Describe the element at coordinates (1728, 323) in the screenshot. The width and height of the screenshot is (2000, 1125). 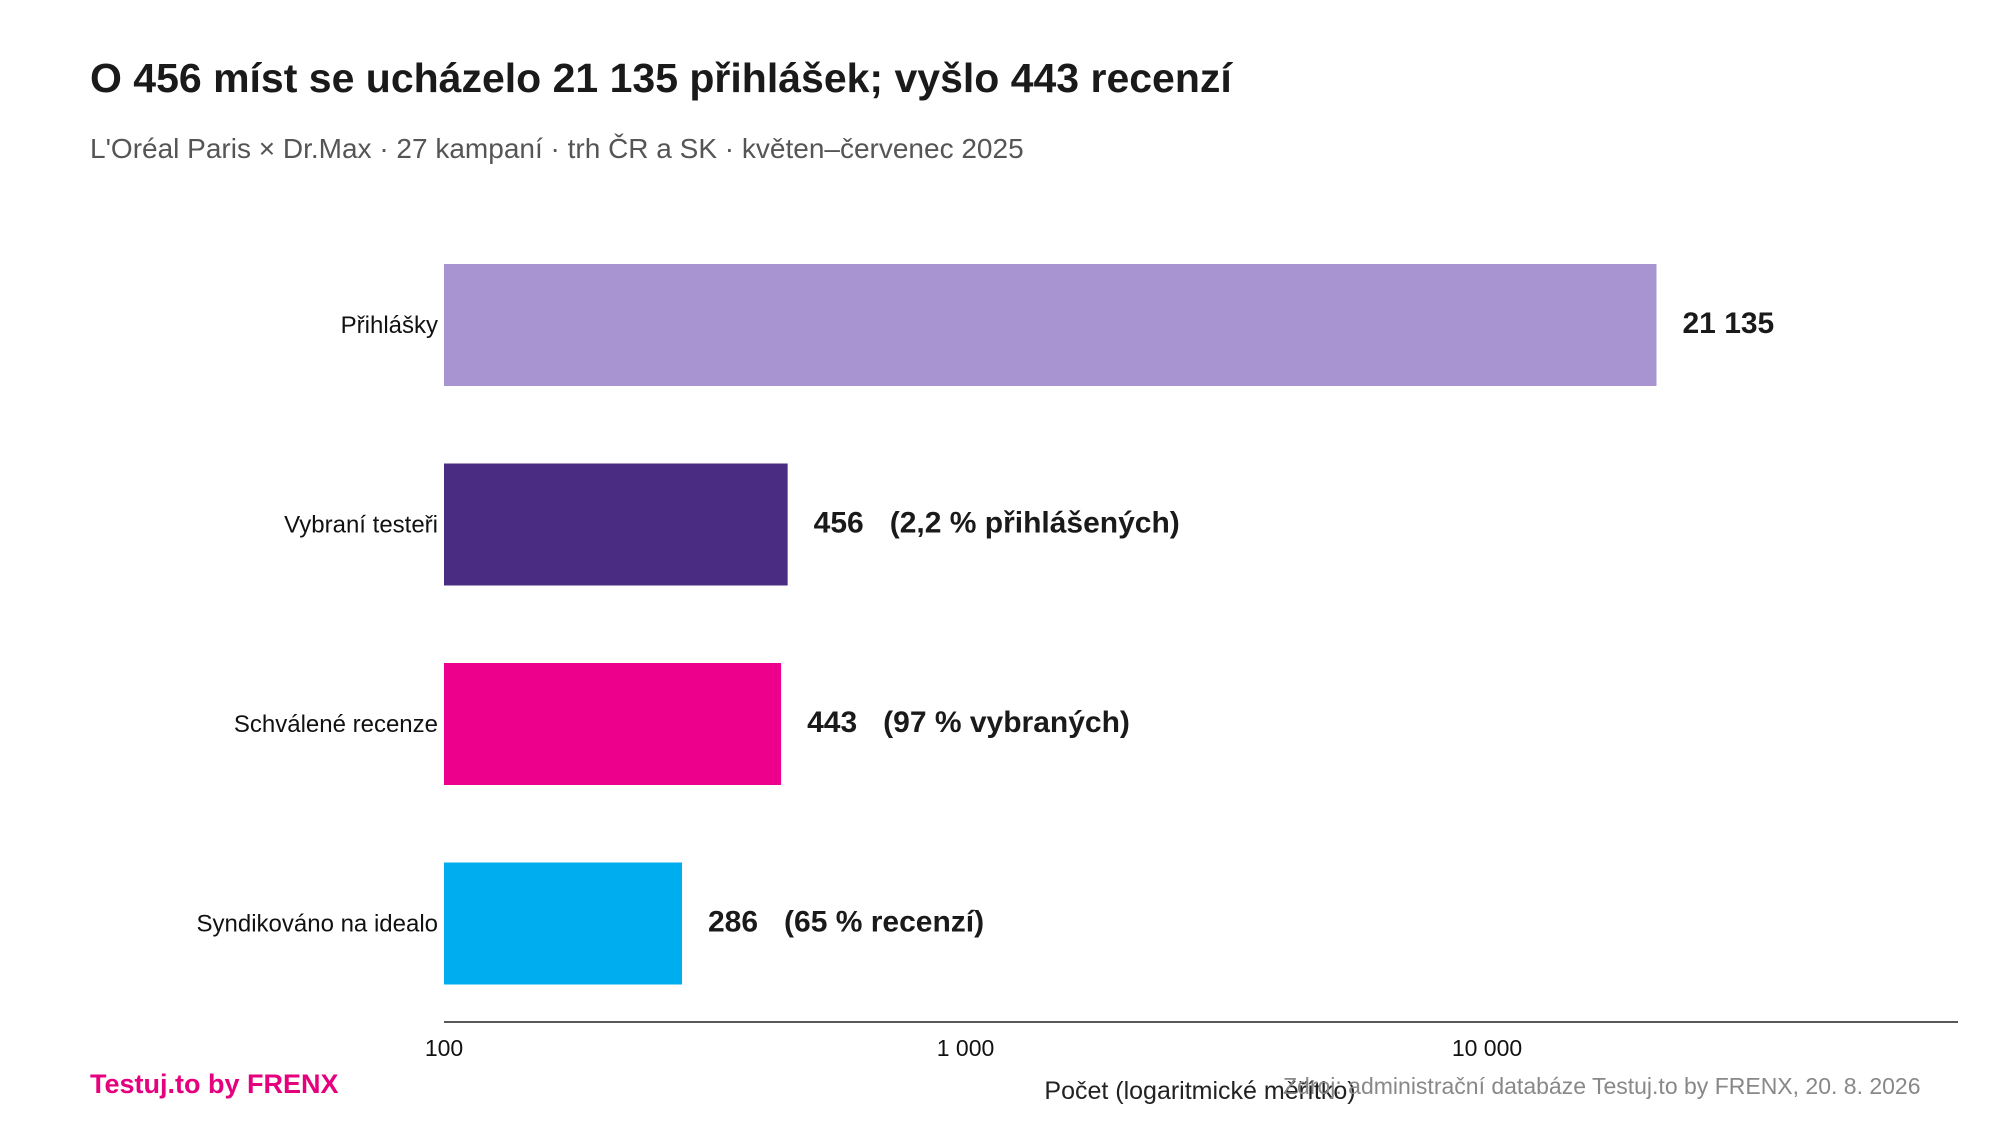
I see `value-label-0: 21 135` at that location.